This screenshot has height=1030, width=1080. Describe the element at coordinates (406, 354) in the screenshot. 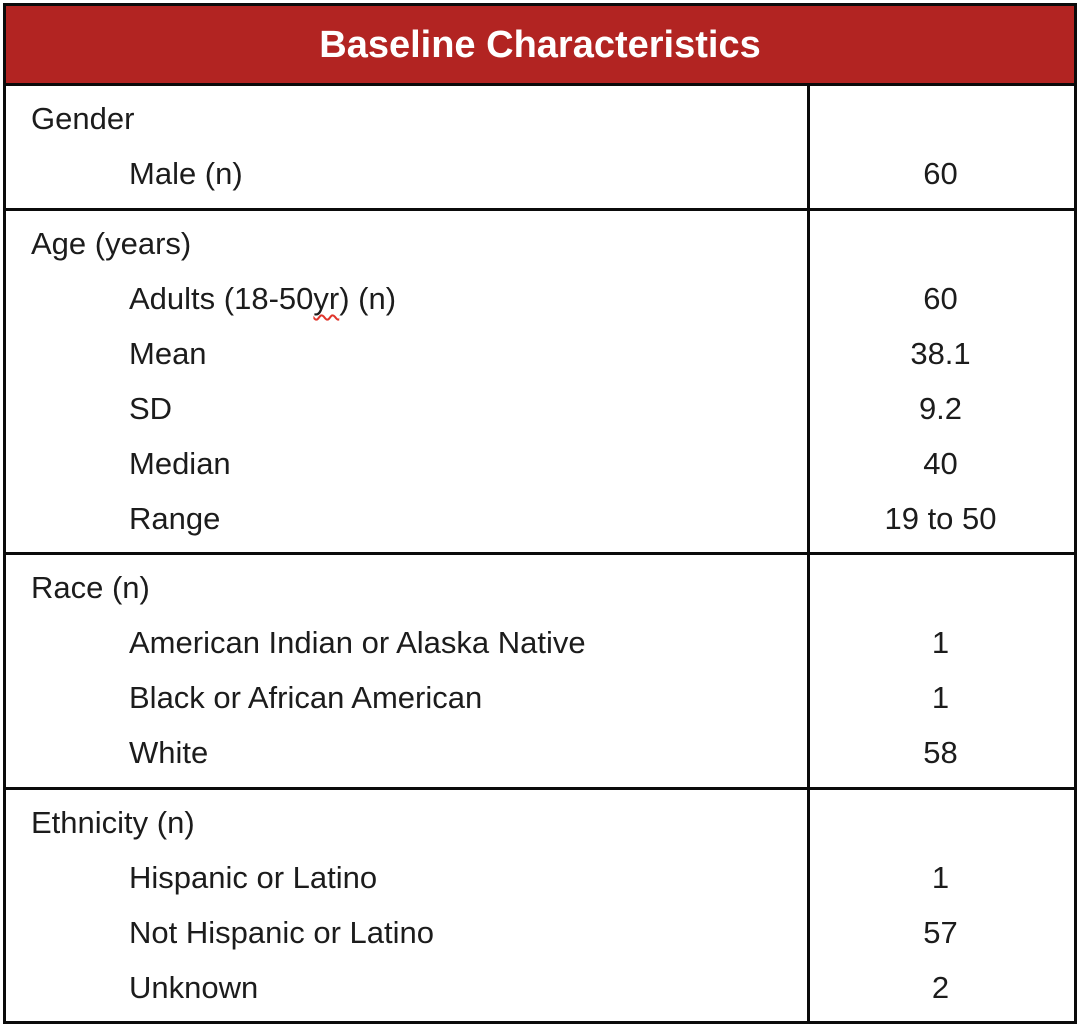

I see `row-label-cell: Mean` at that location.